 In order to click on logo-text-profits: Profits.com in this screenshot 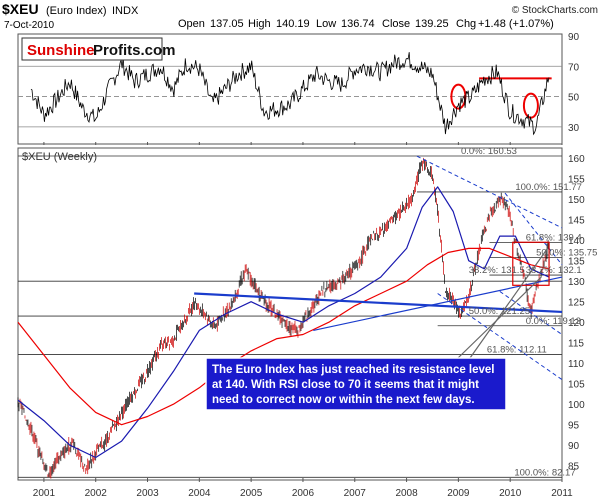, I will do `click(134, 50)`.